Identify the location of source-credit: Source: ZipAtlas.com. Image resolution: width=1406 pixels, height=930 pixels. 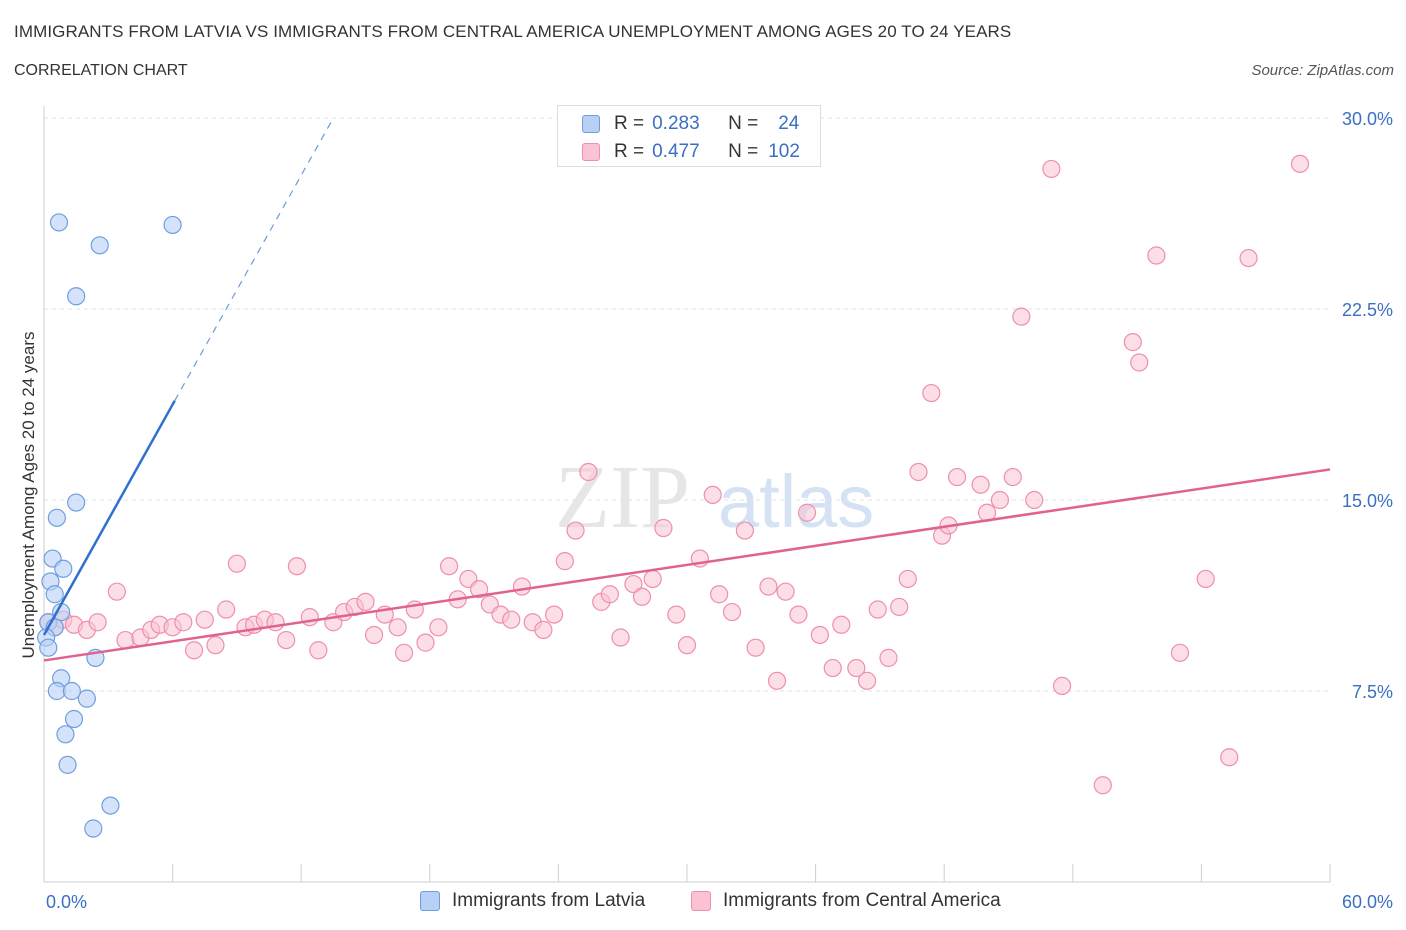
(1322, 70).